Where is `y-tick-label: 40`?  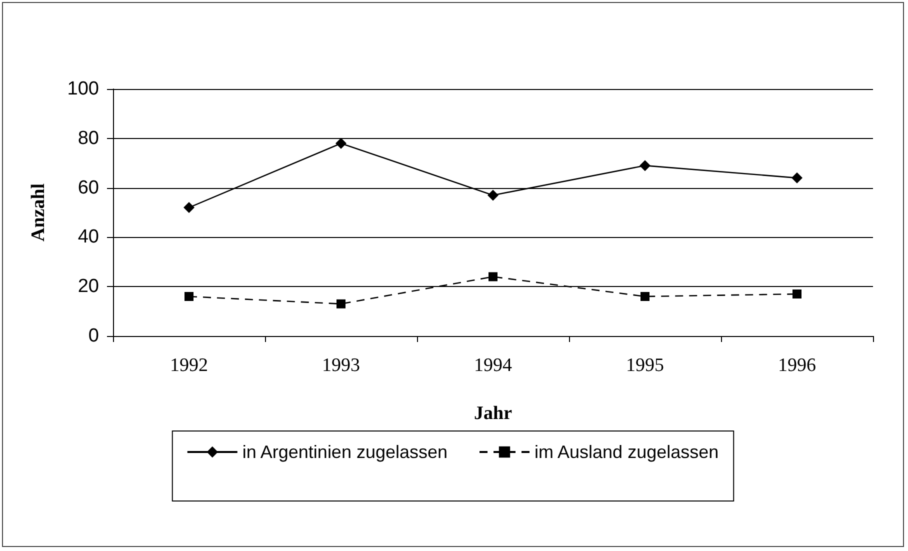
y-tick-label: 40 is located at coordinates (88, 237).